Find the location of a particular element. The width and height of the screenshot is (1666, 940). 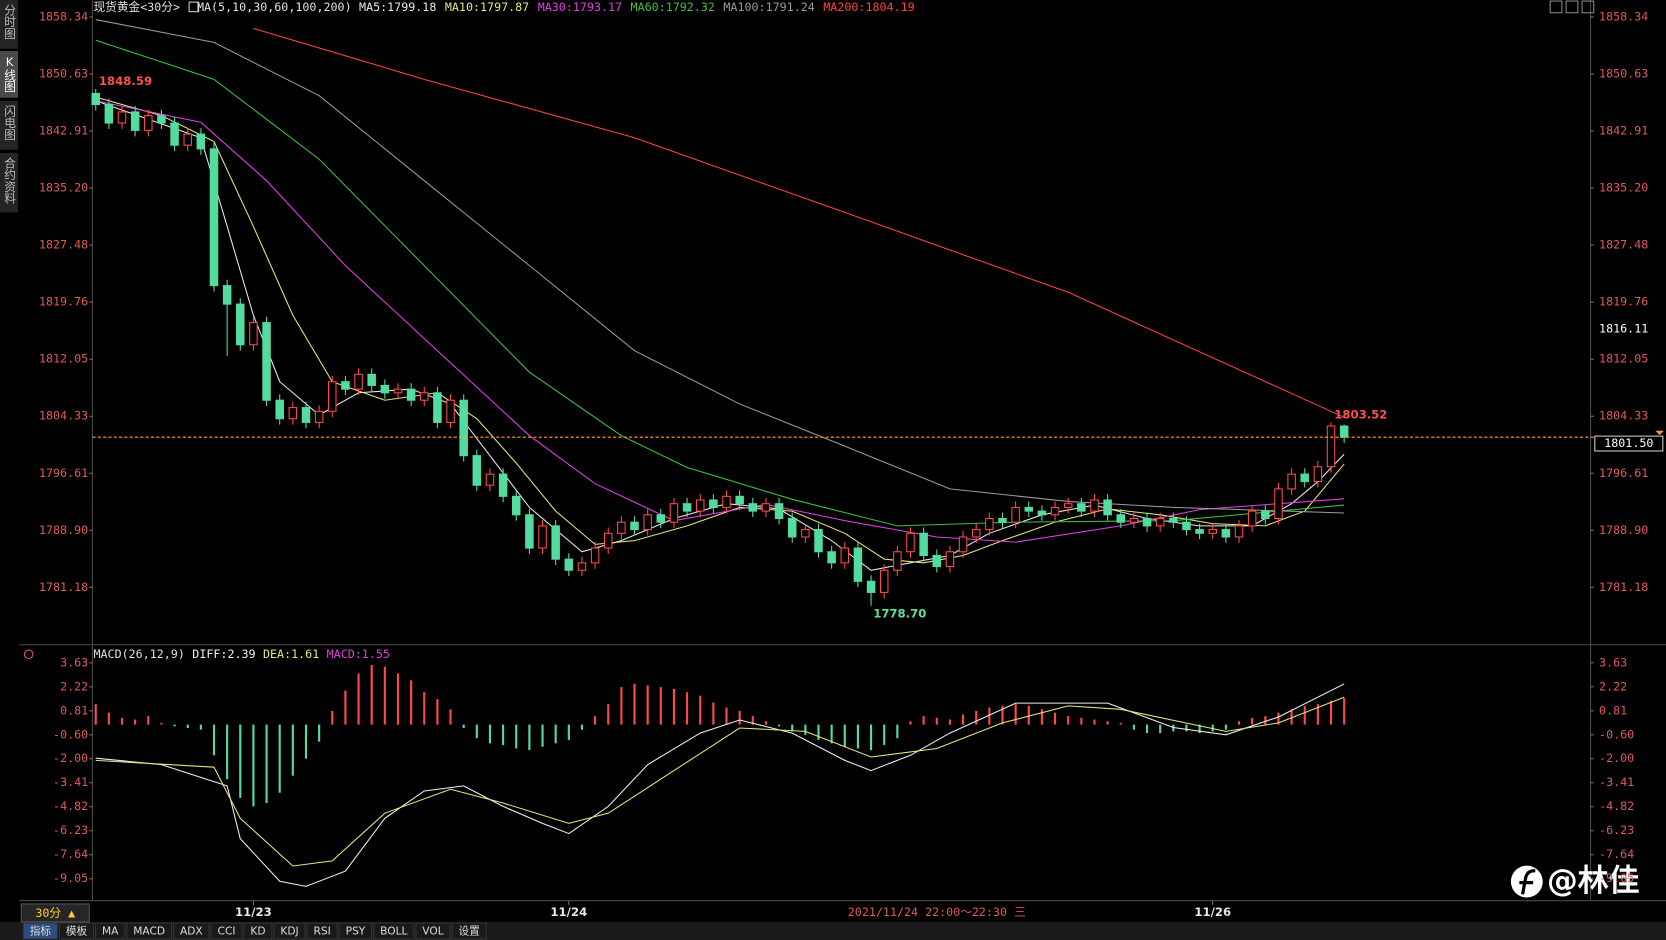

toolbar-tab-label: ADX is located at coordinates (191, 931).